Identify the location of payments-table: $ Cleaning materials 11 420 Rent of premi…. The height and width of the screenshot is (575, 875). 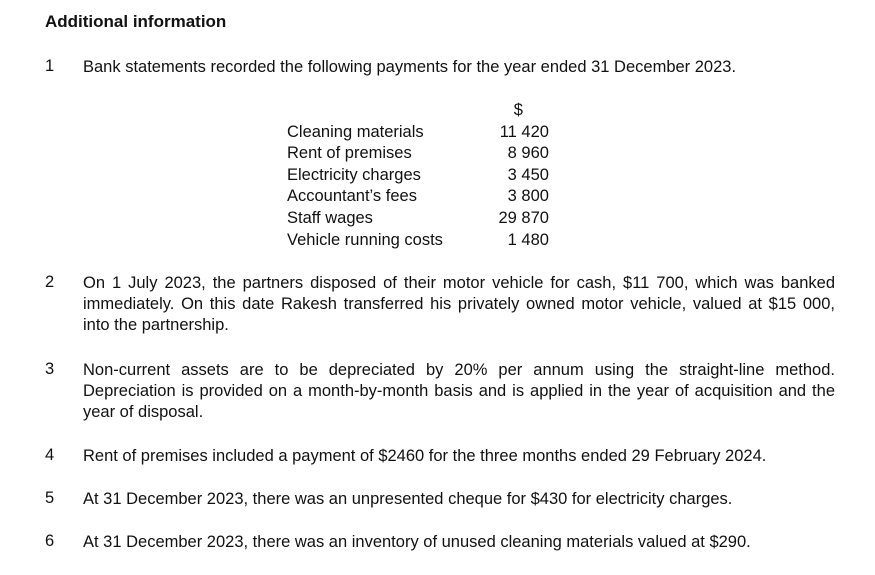
(418, 175).